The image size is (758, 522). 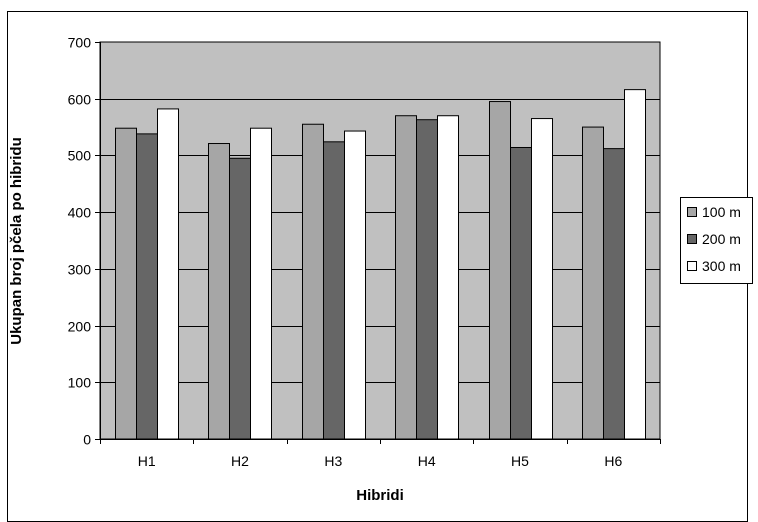 What do you see at coordinates (448, 277) in the screenshot?
I see `bar-h4-300m` at bounding box center [448, 277].